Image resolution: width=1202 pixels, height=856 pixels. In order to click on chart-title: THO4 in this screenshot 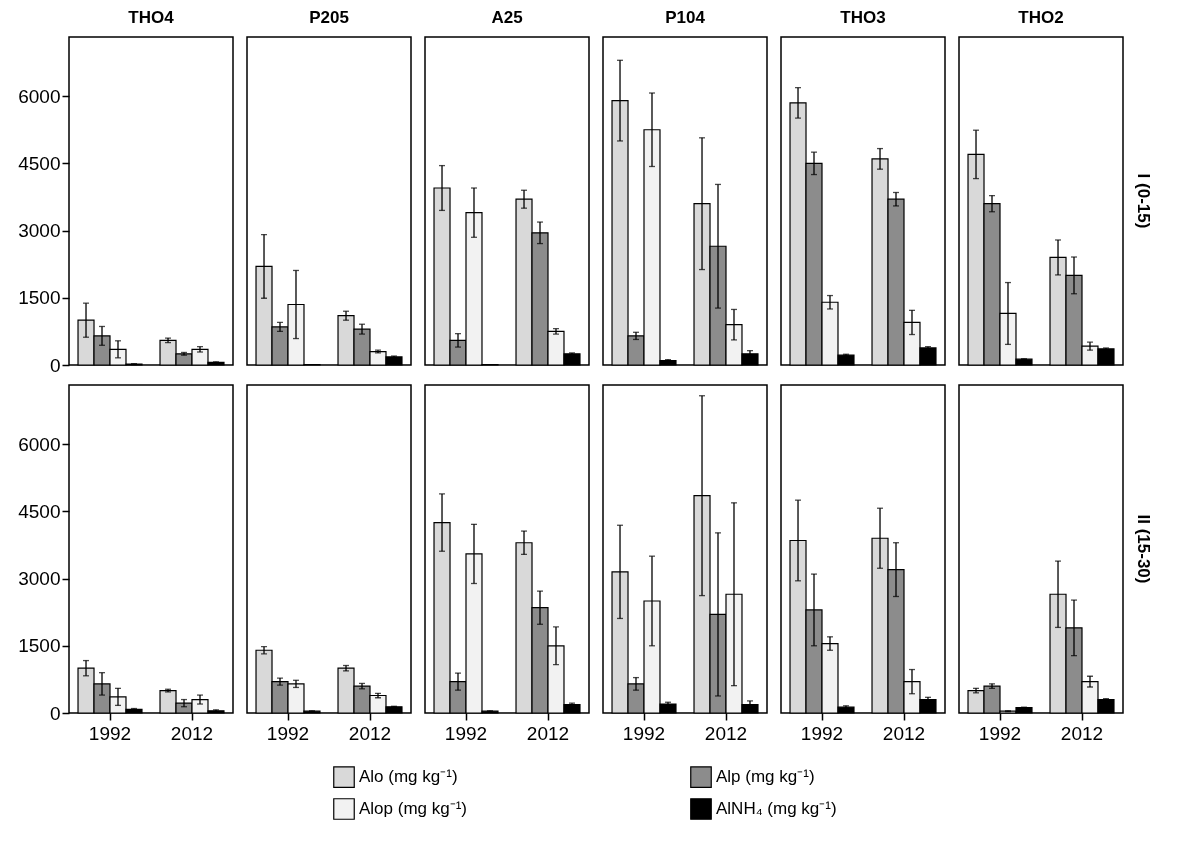, I will do `click(151, 17)`.